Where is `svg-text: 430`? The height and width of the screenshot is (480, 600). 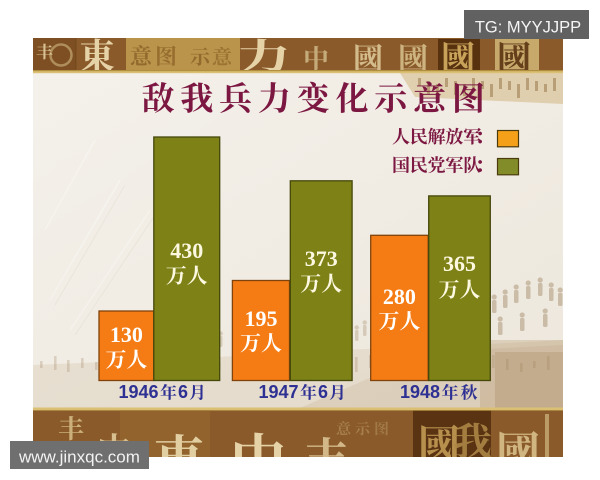
svg-text: 430 is located at coordinates (186, 250).